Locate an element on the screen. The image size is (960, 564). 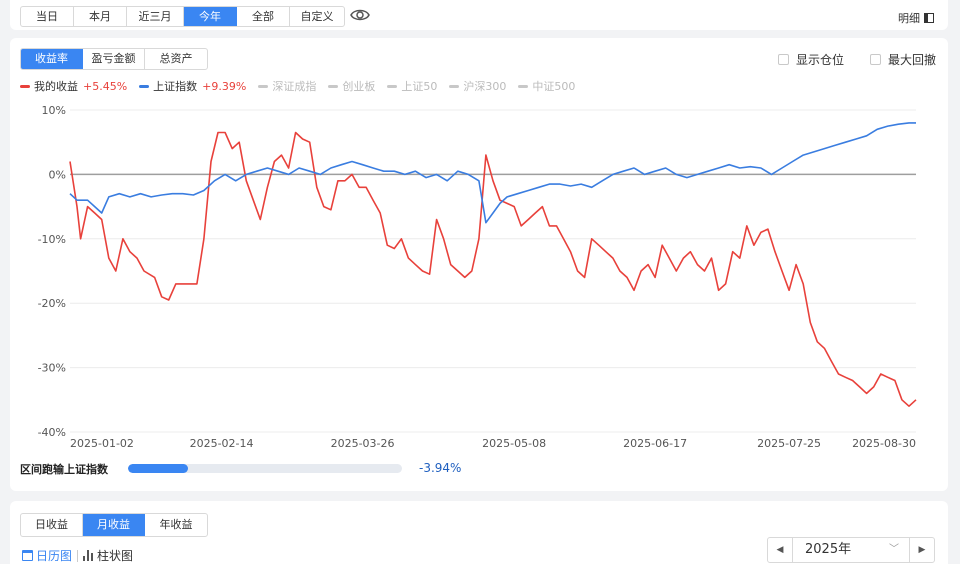
chart-mode-tab-0: 收益率 is located at coordinates (52, 59).